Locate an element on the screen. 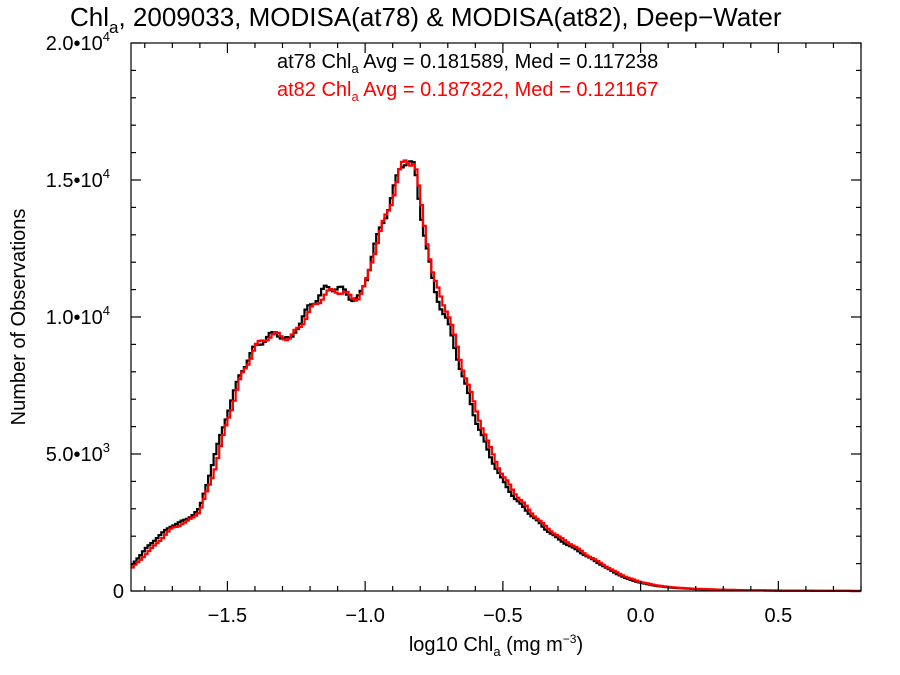 The image size is (900, 675). y-tick-label: 5.0•103 is located at coordinates (78, 453).